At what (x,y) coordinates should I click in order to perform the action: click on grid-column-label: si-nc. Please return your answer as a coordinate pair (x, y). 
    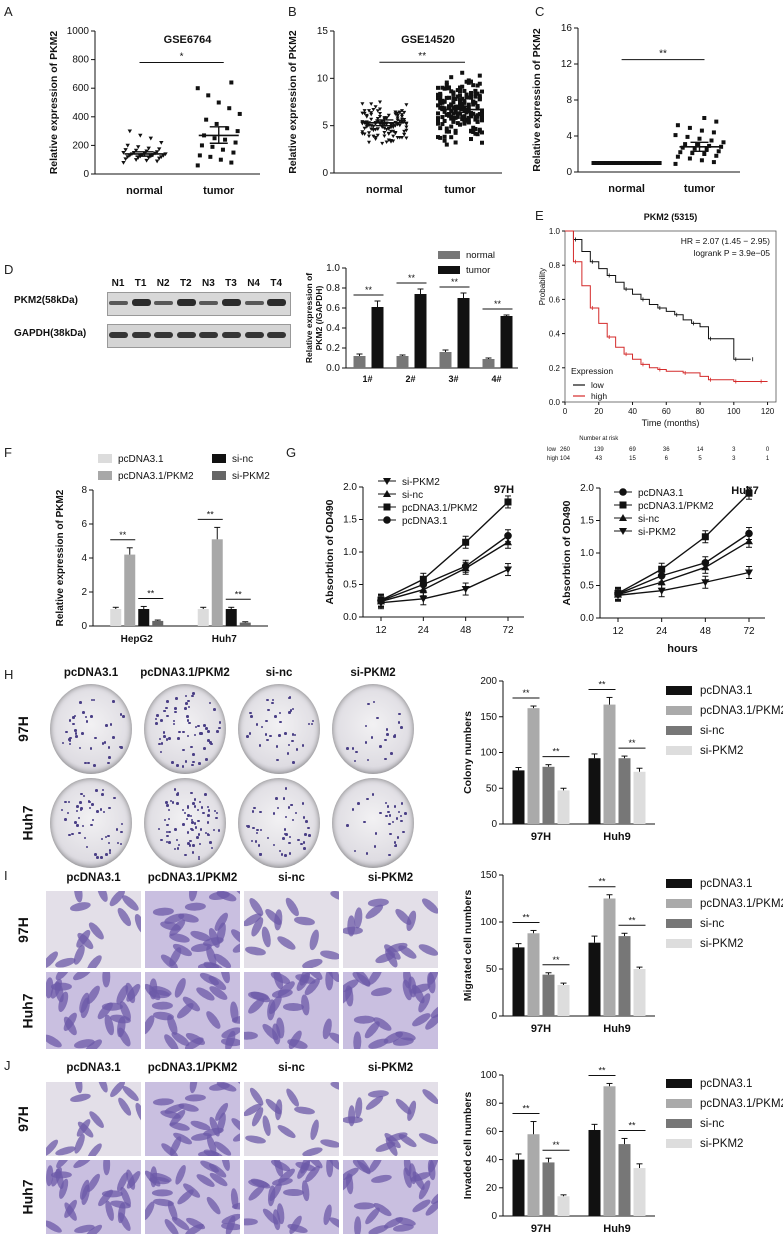
    Looking at the image, I should click on (291, 878).